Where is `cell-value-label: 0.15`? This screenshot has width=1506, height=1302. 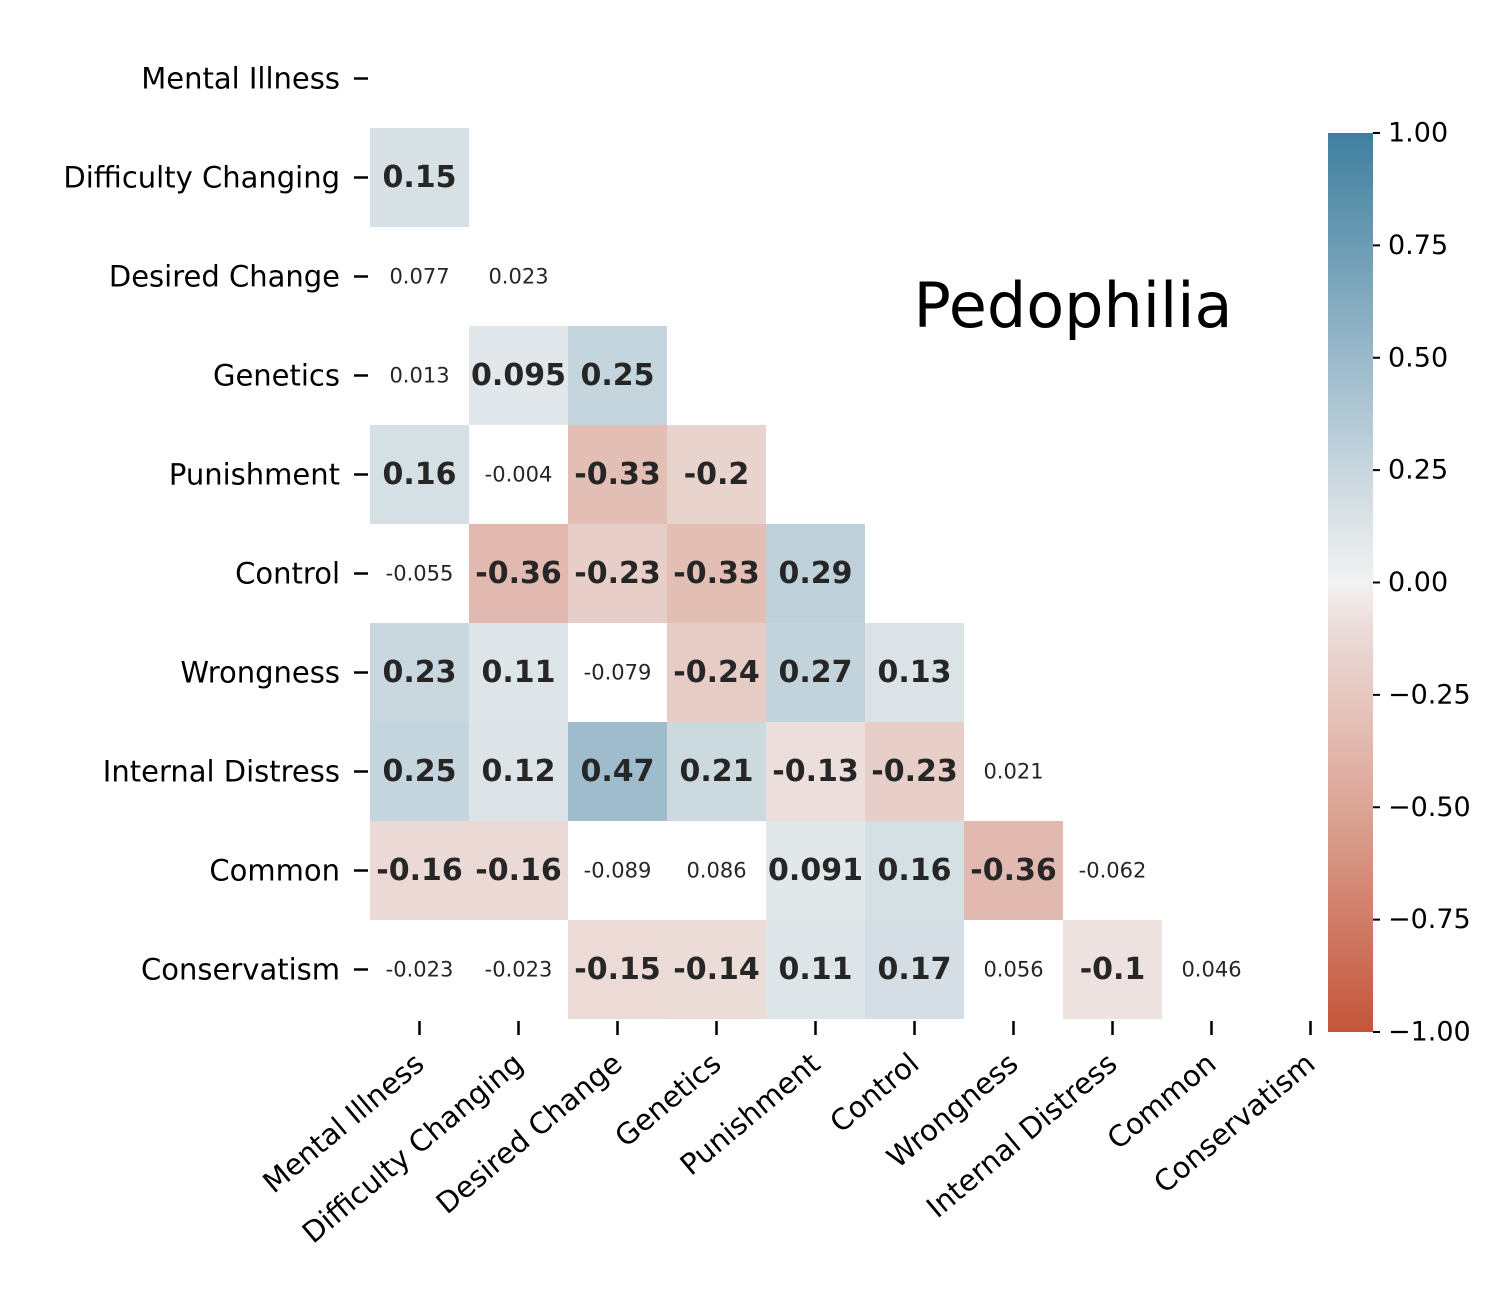
cell-value-label: 0.15 is located at coordinates (419, 177).